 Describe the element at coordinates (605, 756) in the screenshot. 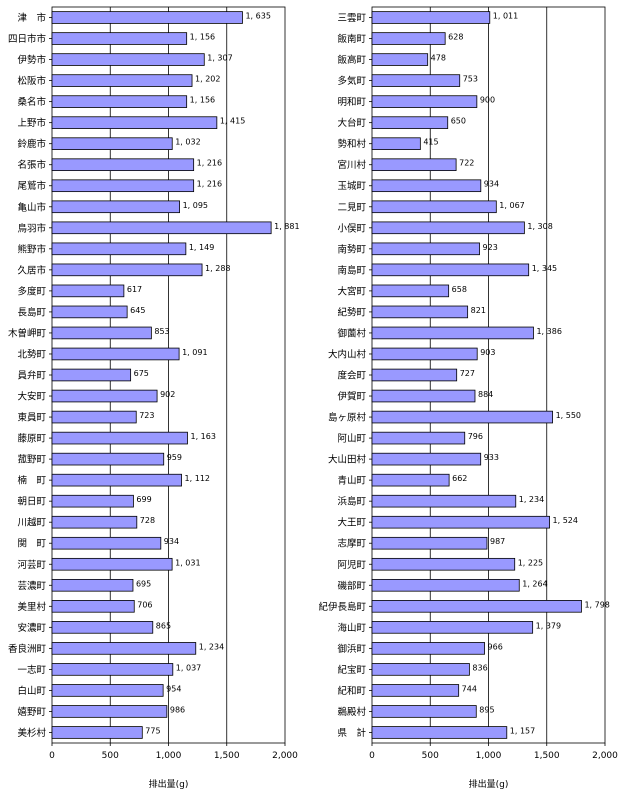

I see `x-tick-label-2-4: 2,000` at that location.